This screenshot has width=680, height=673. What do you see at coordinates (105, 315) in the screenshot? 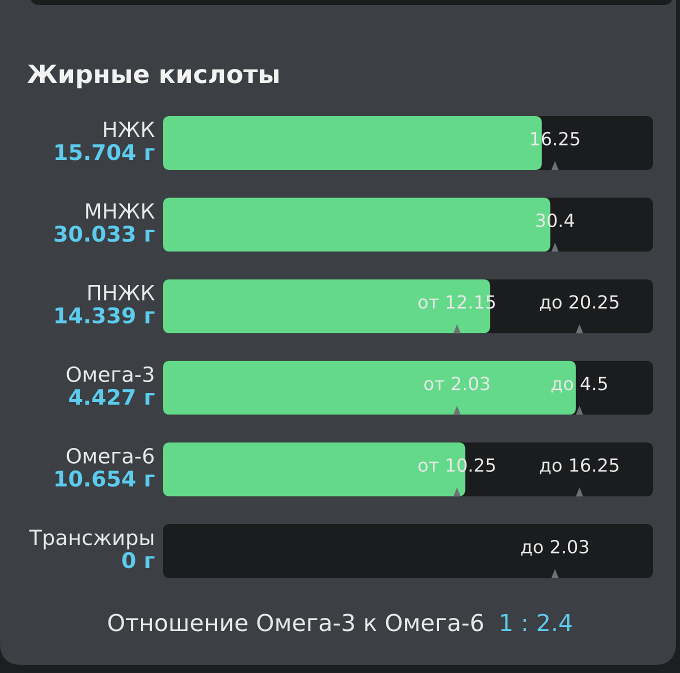
I see `data-label: 14.339 г` at bounding box center [105, 315].